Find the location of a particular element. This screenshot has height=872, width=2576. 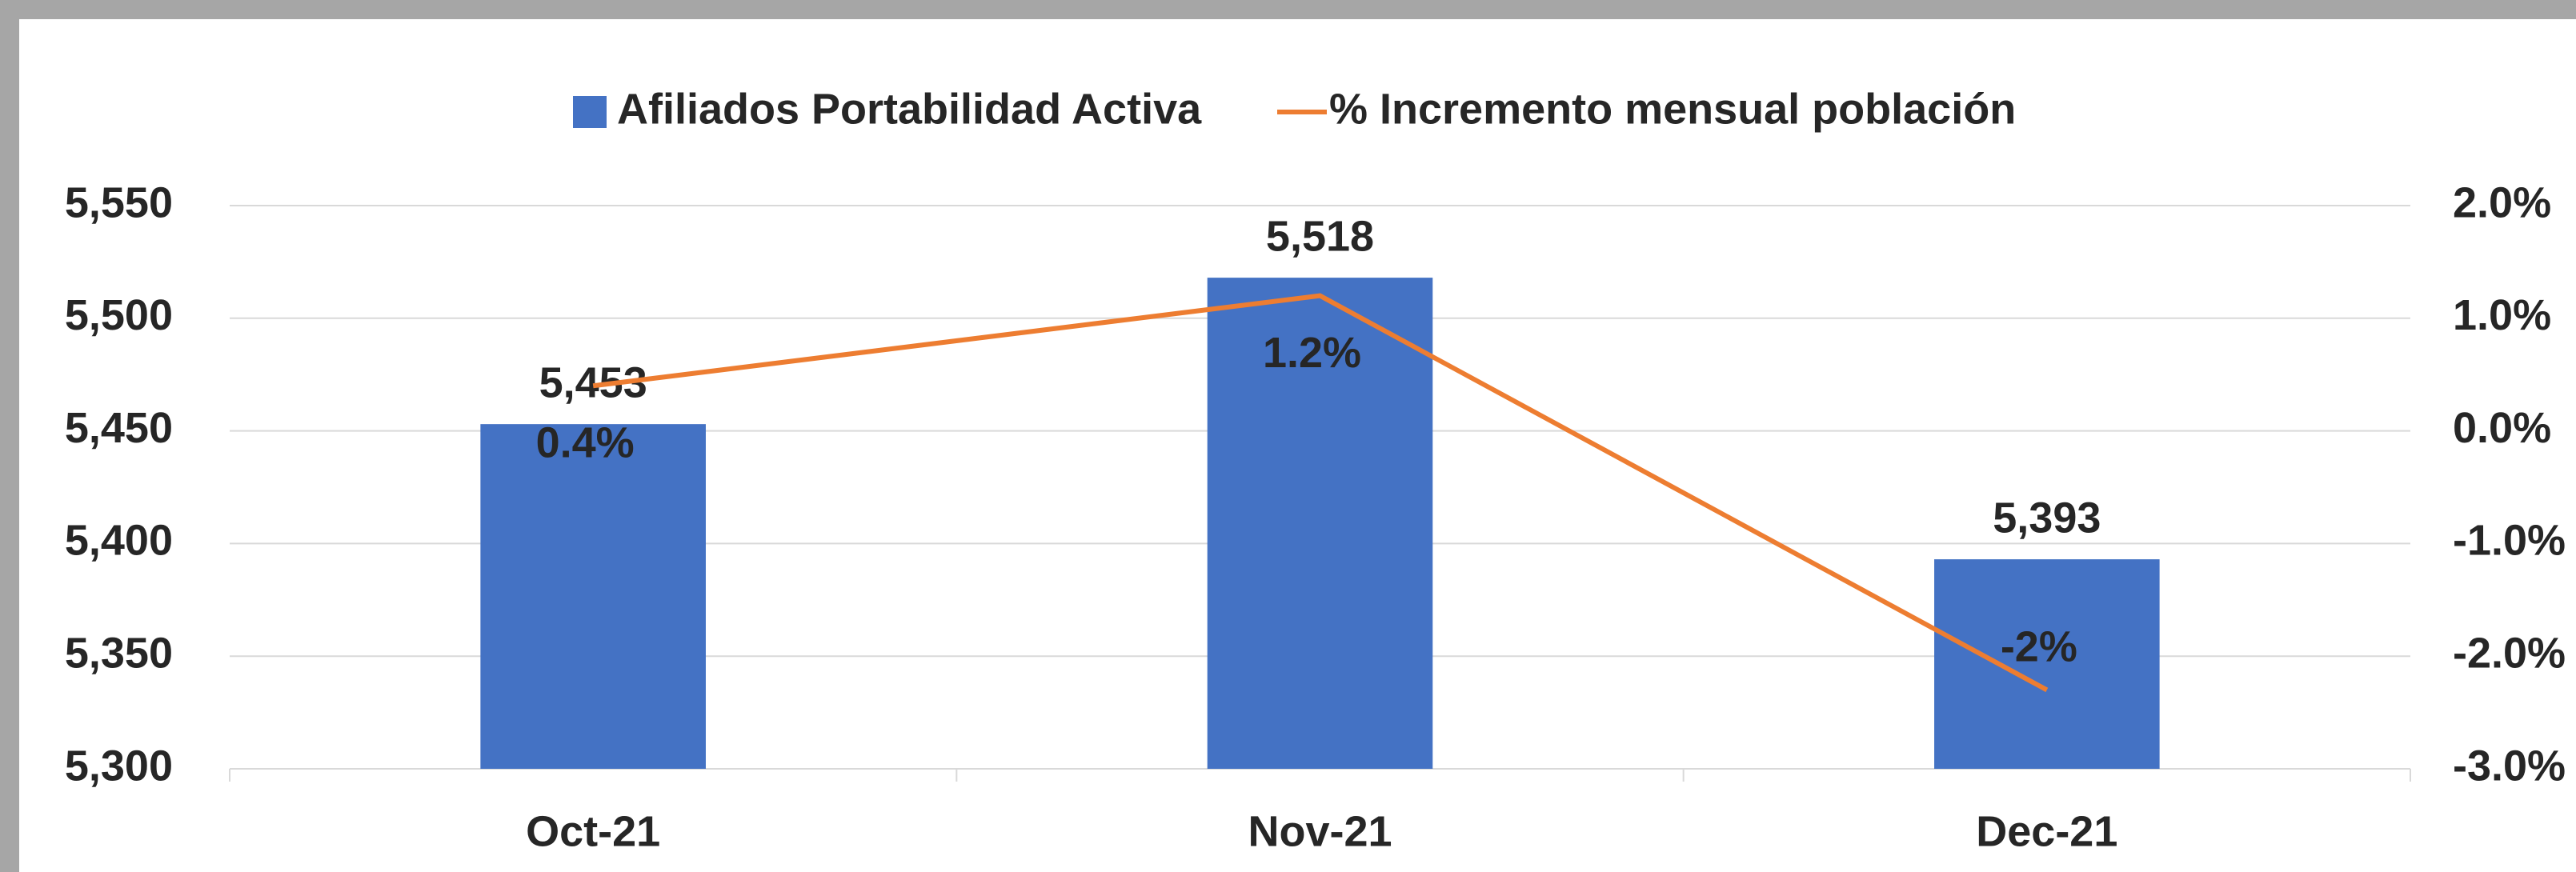

y2-tick-label: -3.0% is located at coordinates (2509, 766).